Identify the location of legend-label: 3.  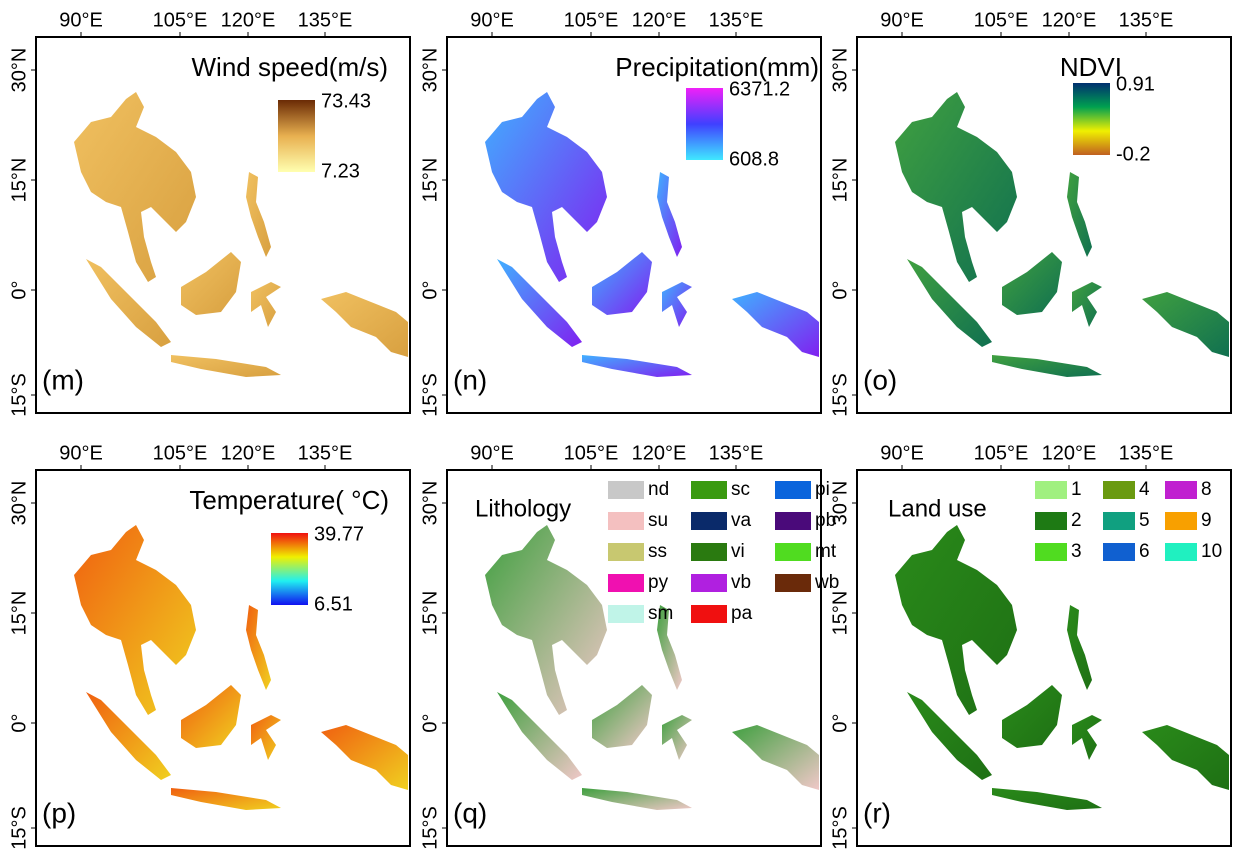
(1076, 551).